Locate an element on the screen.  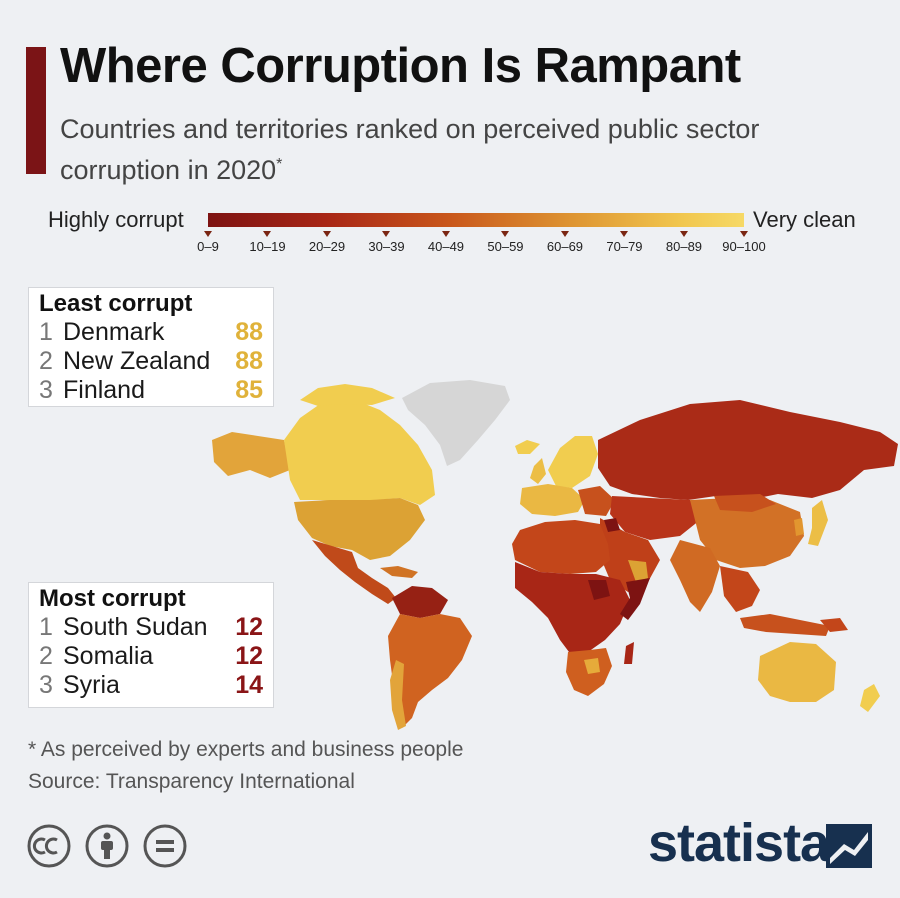
legend-tick: 60–69 is located at coordinates (565, 242).